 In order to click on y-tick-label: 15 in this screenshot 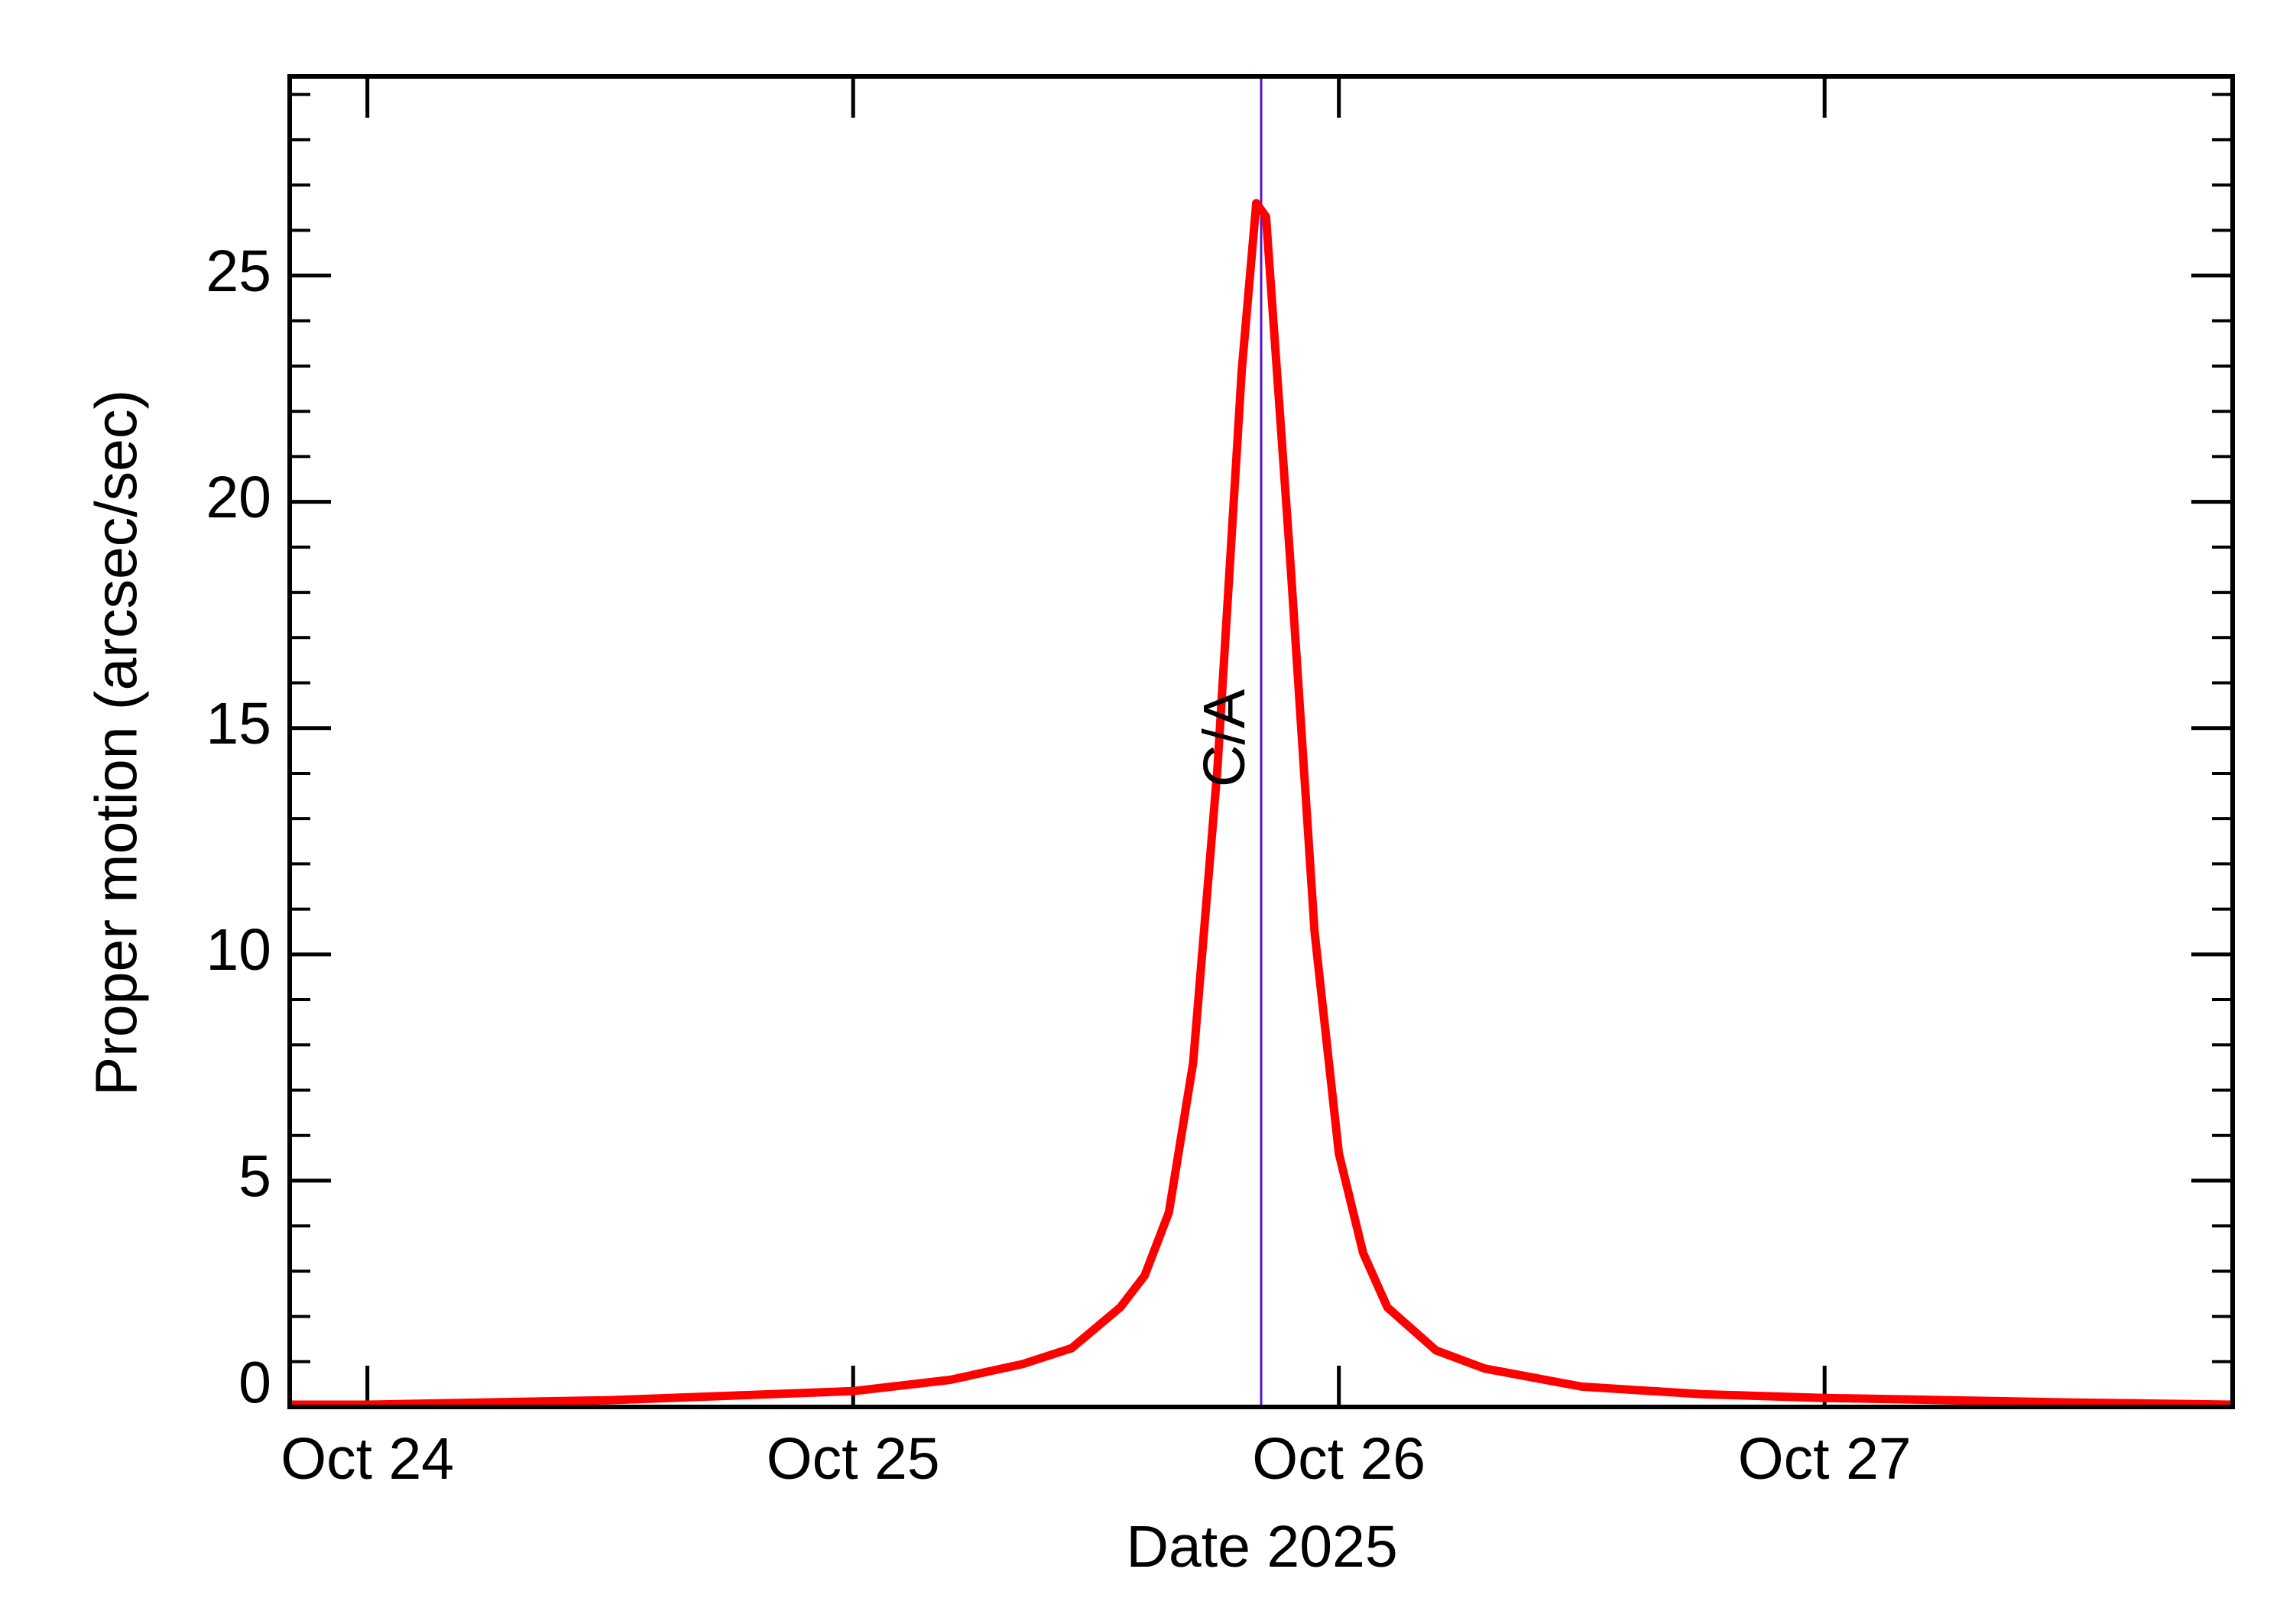, I will do `click(239, 724)`.